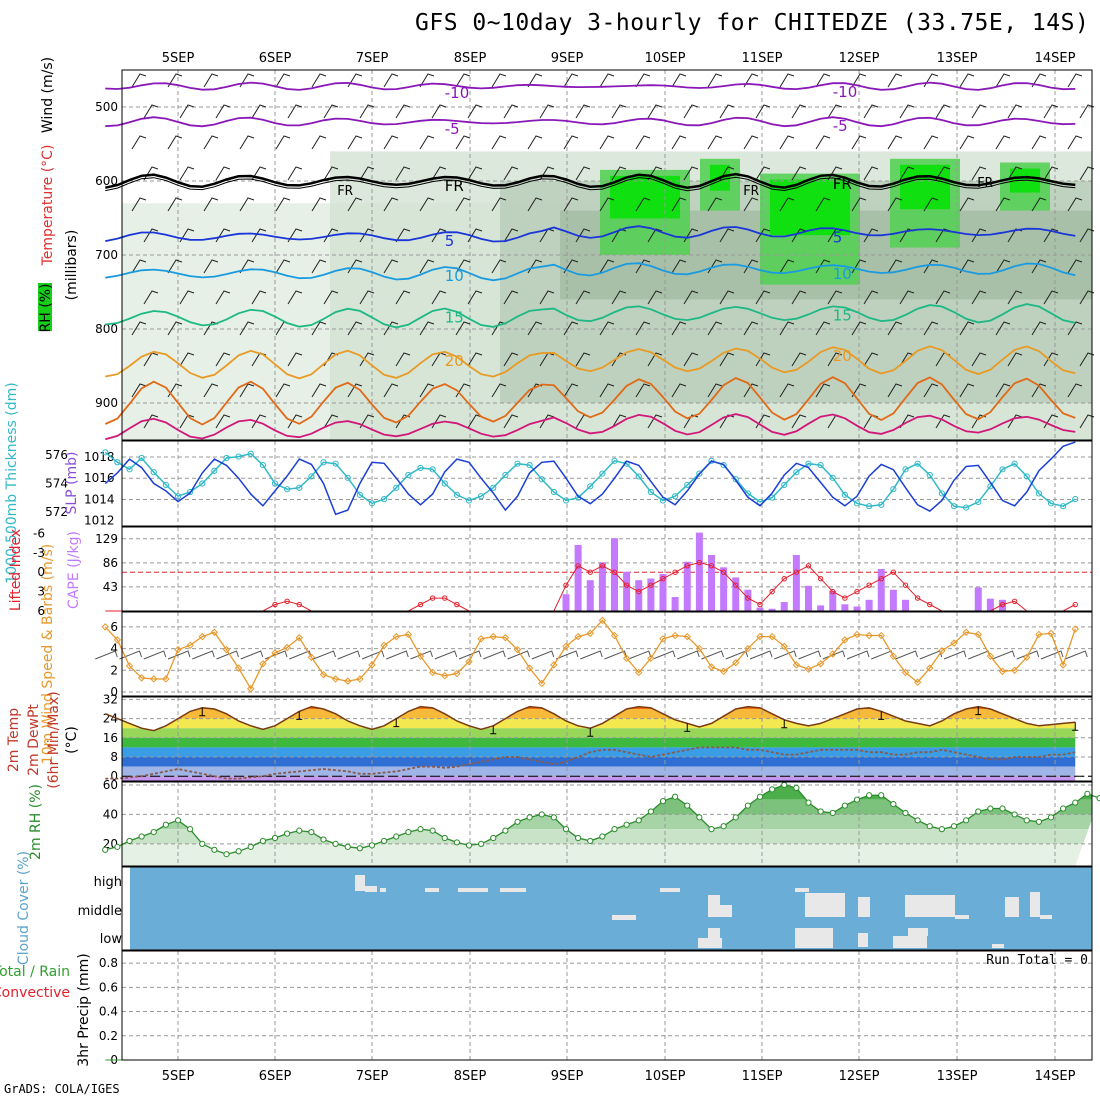 This screenshot has height=1100, width=1100. Describe the element at coordinates (724, 589) in the screenshot. I see `cape-bar` at that location.